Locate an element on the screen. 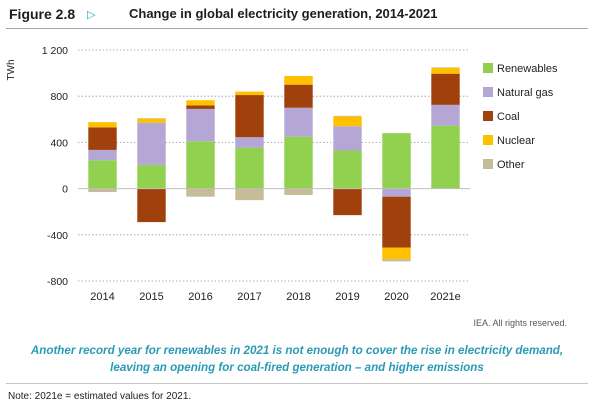 This screenshot has width=595, height=411. x-tick-label: 2018 is located at coordinates (298, 297).